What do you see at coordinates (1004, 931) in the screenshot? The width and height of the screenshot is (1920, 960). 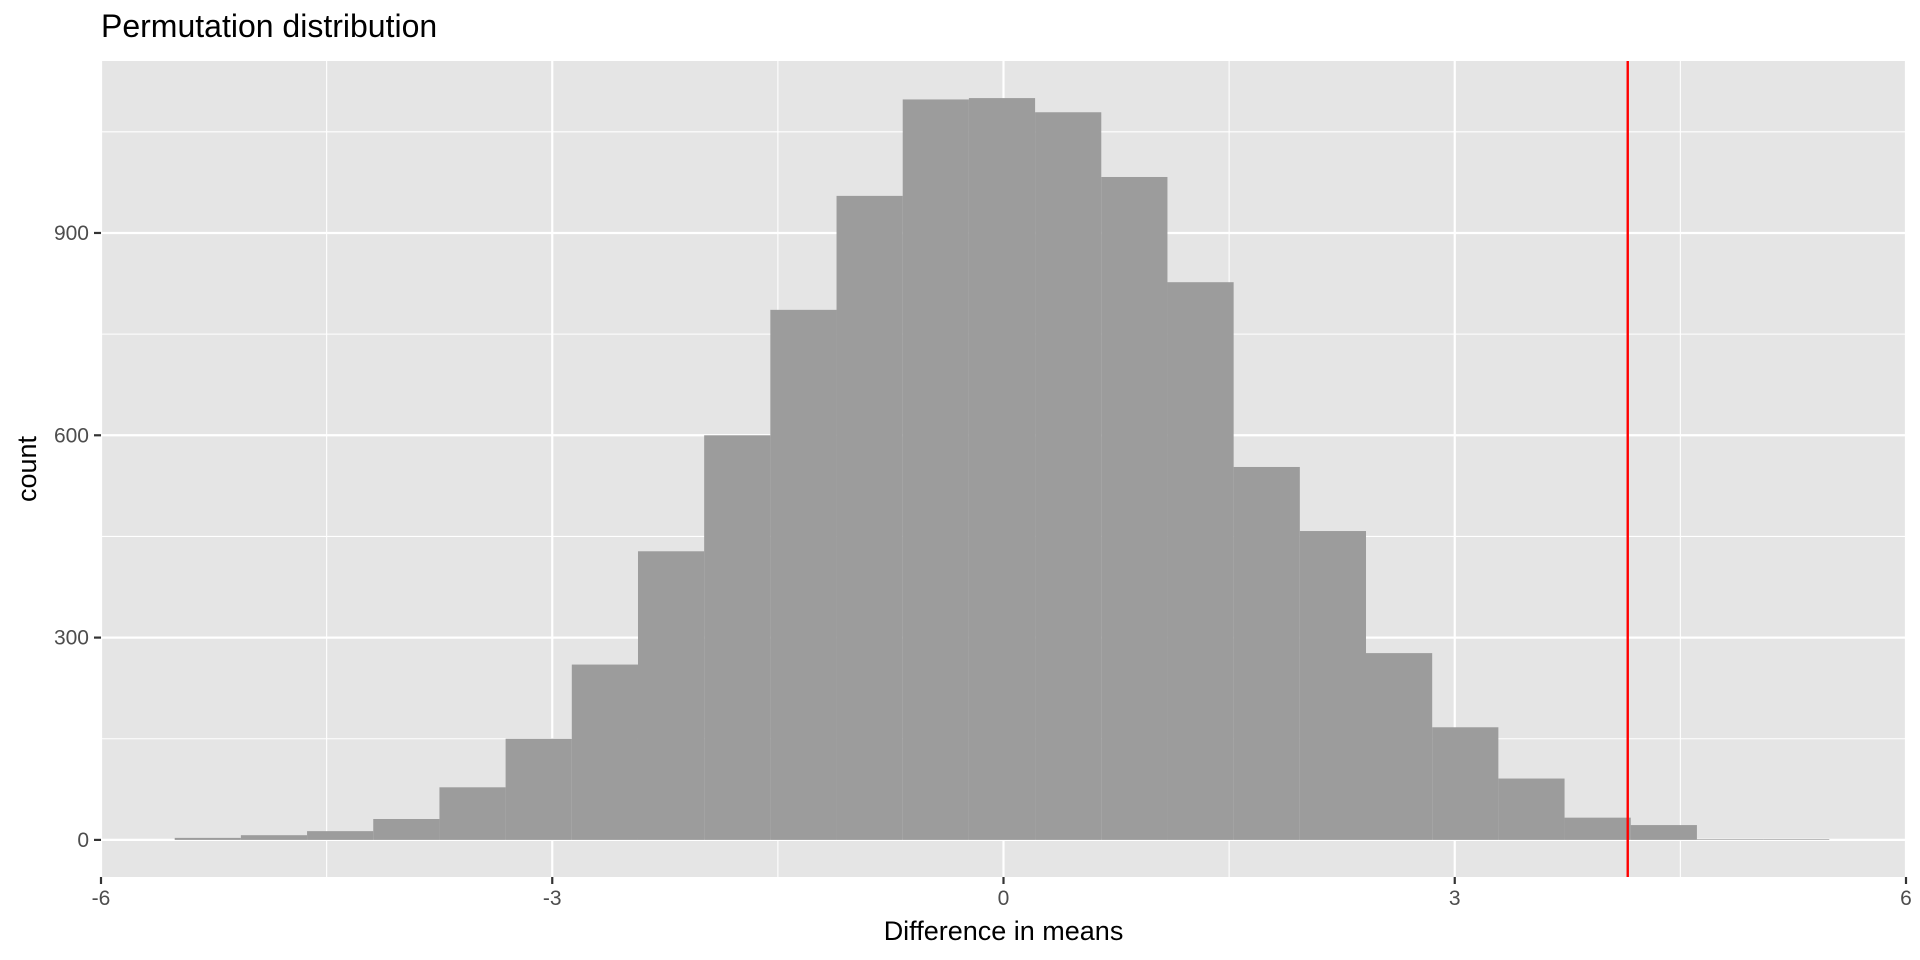 I see `x-axis-title: Difference in means` at bounding box center [1004, 931].